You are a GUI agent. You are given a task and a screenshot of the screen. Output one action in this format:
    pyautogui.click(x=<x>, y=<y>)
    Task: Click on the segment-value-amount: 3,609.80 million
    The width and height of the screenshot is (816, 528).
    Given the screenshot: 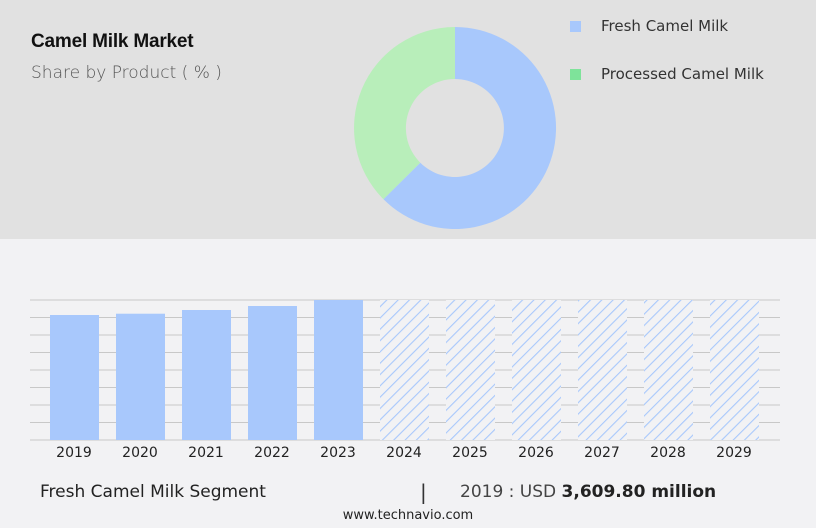 What is the action you would take?
    pyautogui.click(x=639, y=492)
    